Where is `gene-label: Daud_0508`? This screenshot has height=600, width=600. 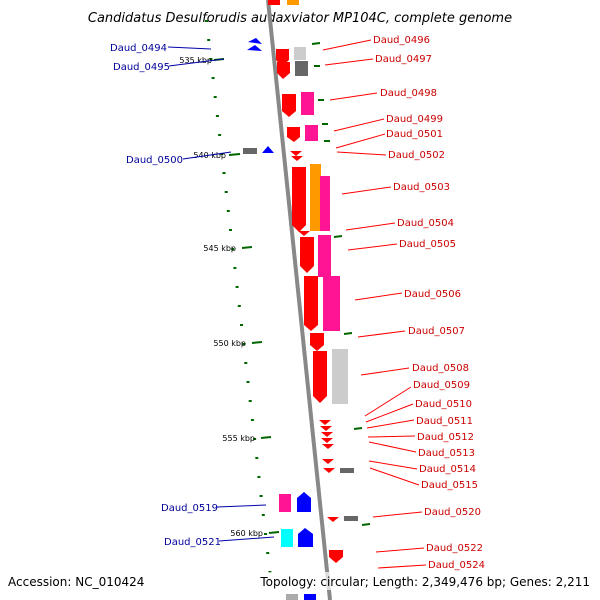 gene-label: Daud_0508 is located at coordinates (440, 368).